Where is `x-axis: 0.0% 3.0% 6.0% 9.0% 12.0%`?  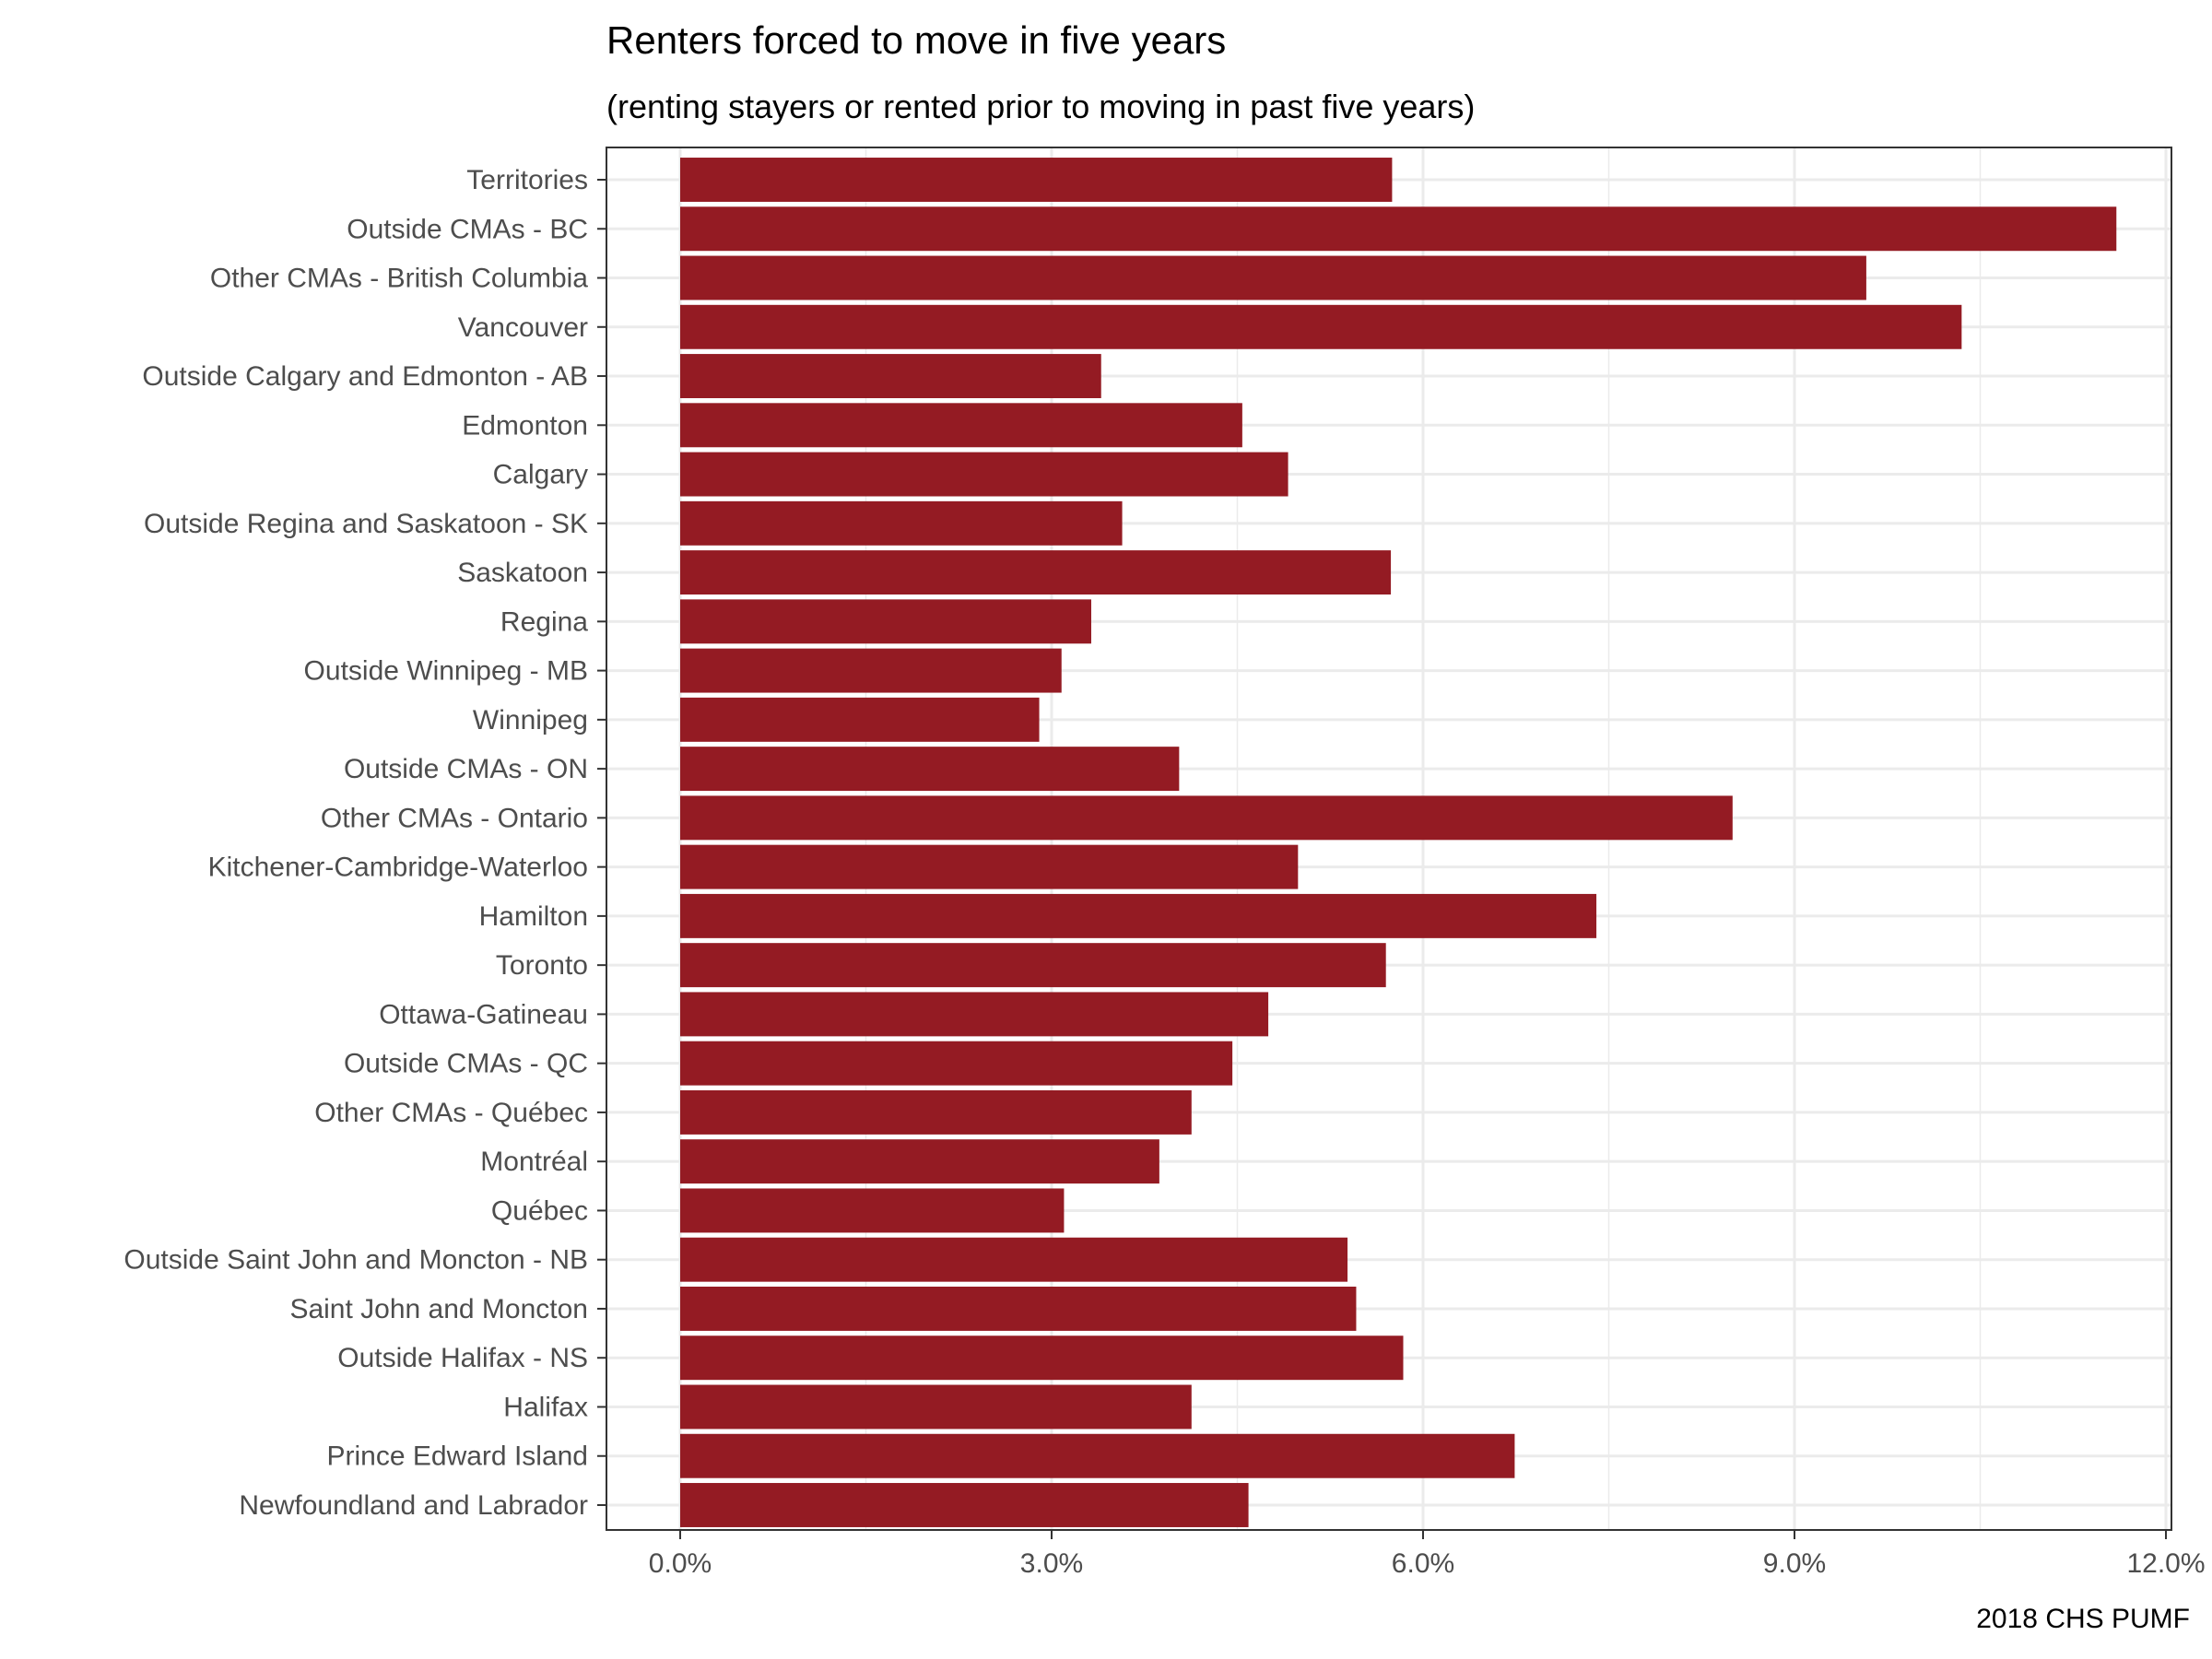 x-axis: 0.0% 3.0% 6.0% 9.0% 12.0% is located at coordinates (1427, 1554).